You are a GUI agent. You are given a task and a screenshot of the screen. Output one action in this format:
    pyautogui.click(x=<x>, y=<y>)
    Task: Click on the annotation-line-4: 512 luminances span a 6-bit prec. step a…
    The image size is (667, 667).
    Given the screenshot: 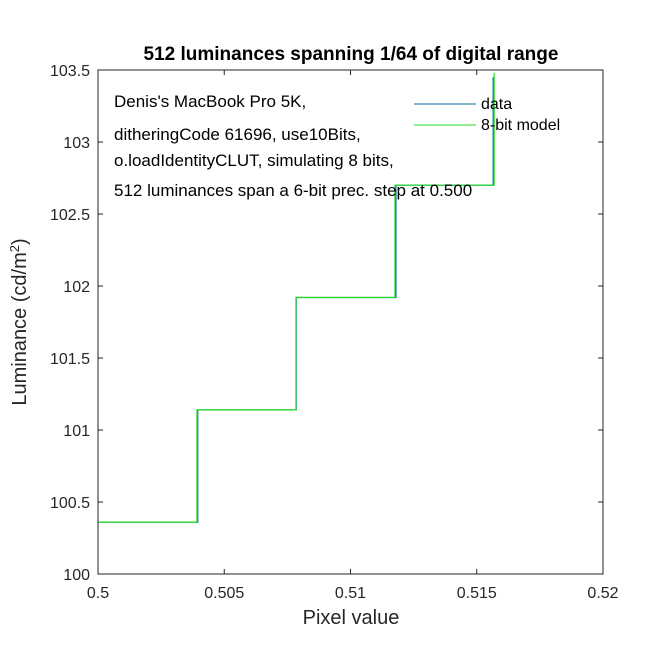 What is the action you would take?
    pyautogui.click(x=293, y=190)
    